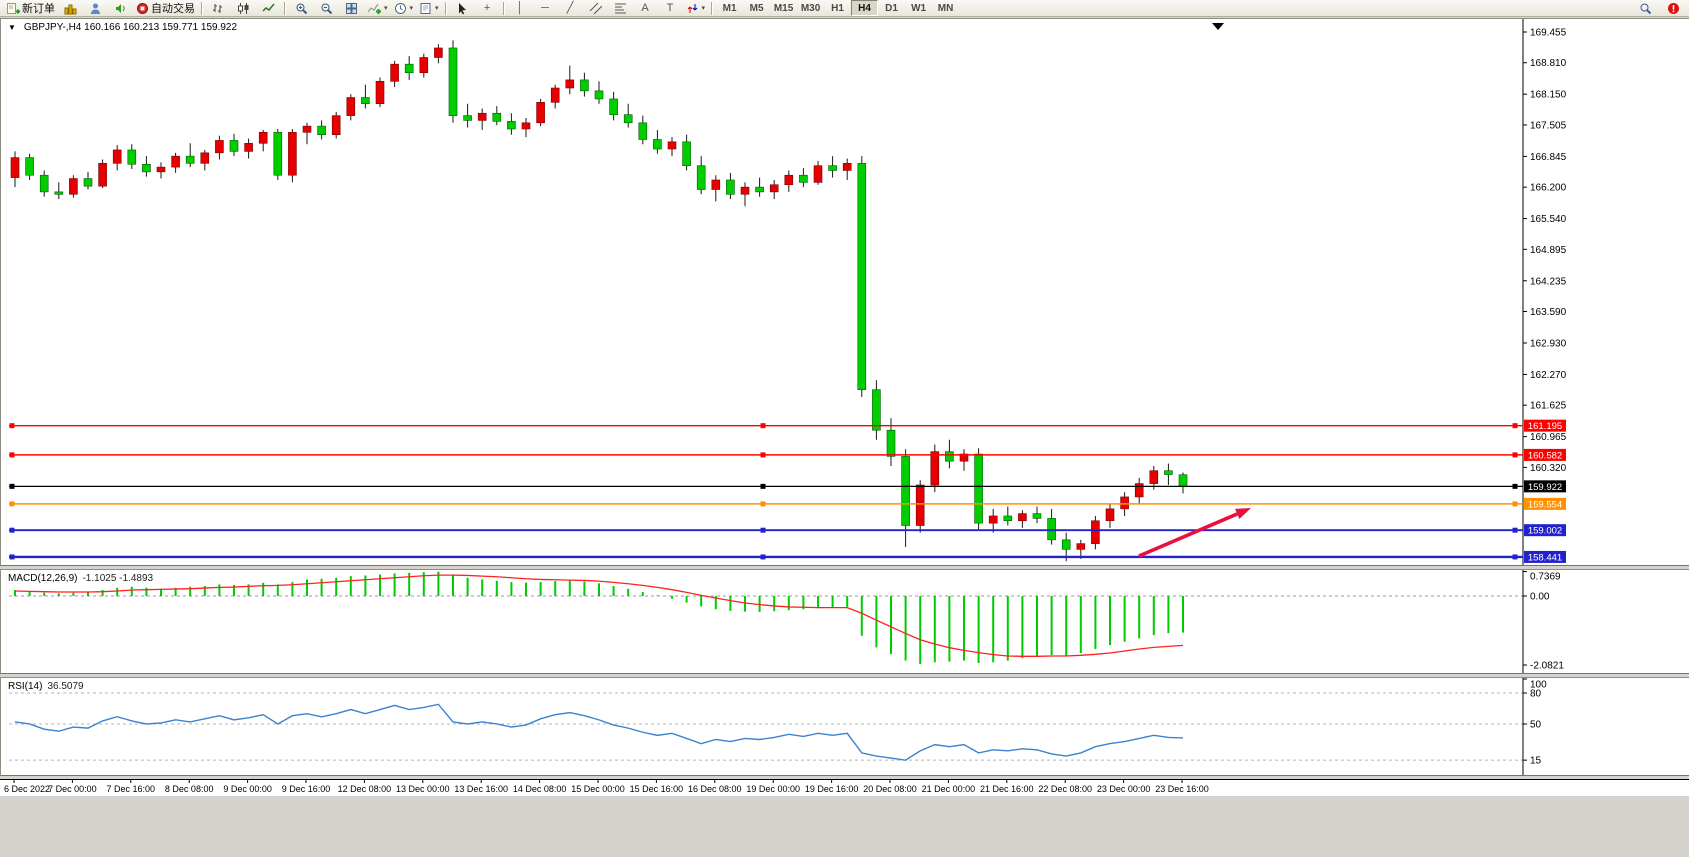  What do you see at coordinates (570, 8) in the screenshot?
I see `trendline-button: ╱` at bounding box center [570, 8].